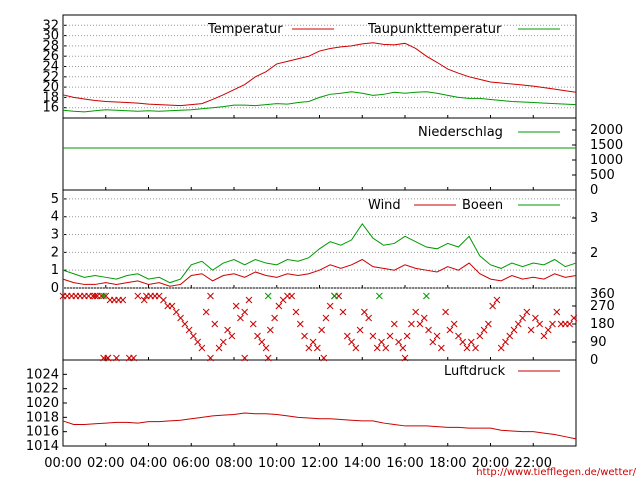  What do you see at coordinates (42, 374) in the screenshot?
I see `y-tick-label: 1024` at bounding box center [42, 374].